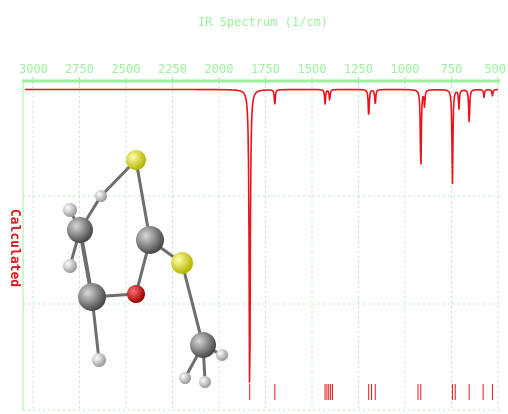 The height and width of the screenshot is (414, 508). What do you see at coordinates (219, 69) in the screenshot?
I see `x-tick-label: 2000` at bounding box center [219, 69].